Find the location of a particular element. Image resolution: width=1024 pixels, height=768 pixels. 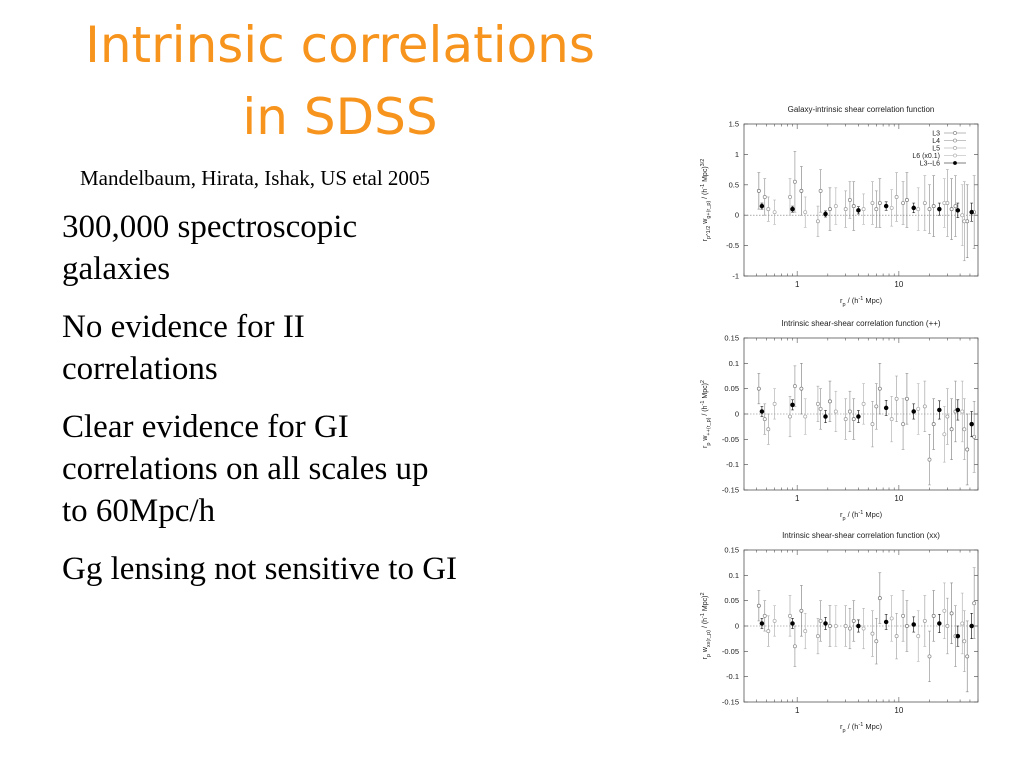

legend-label: L5 is located at coordinates (936, 149).